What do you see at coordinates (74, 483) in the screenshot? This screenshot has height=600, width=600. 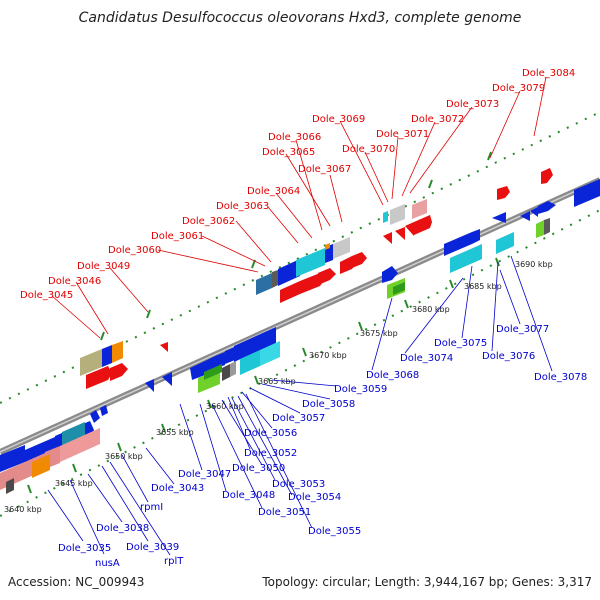 I see `scale-label: 3645 kbp` at bounding box center [74, 483].